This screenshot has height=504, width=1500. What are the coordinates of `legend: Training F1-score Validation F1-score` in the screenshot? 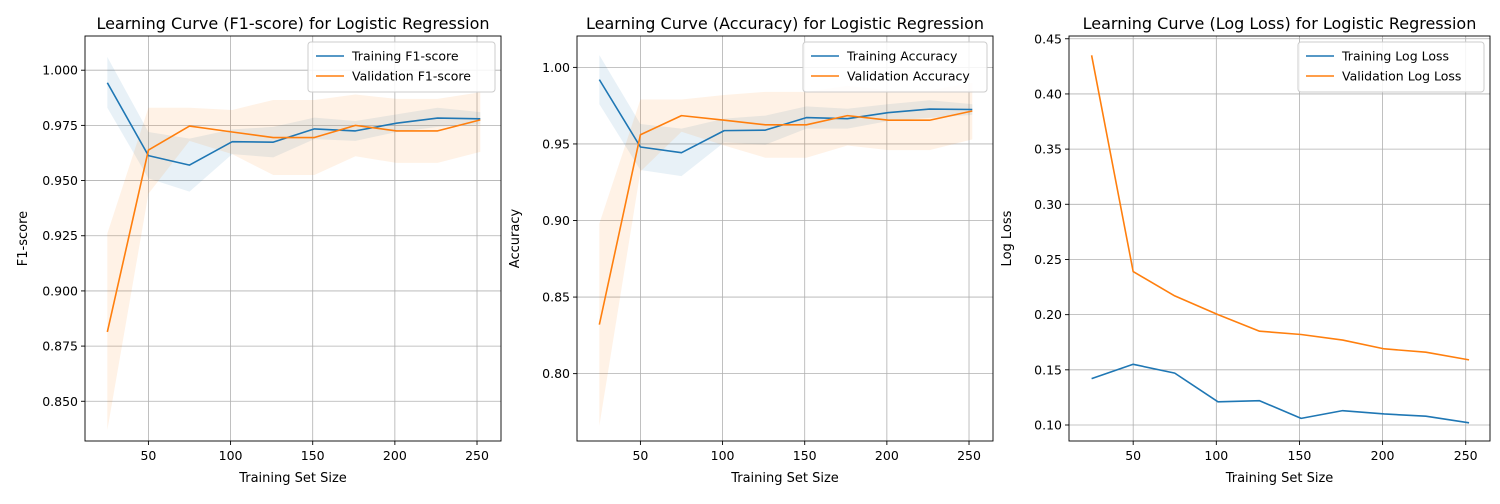 It's located at (401, 67).